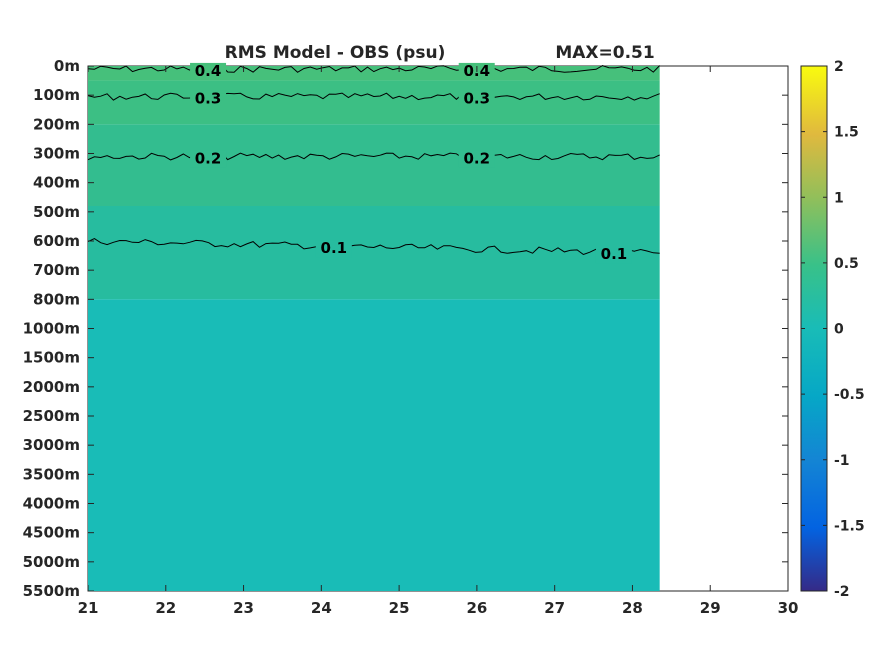  I want to click on max-annotation: MAX=0.51, so click(604, 53).